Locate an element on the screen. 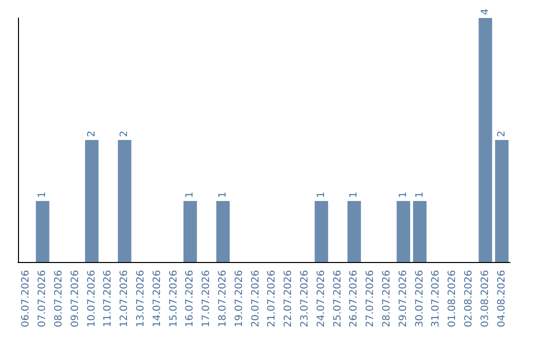 The image size is (540, 340). x-tick-label: 20.07.2026 is located at coordinates (256, 299).